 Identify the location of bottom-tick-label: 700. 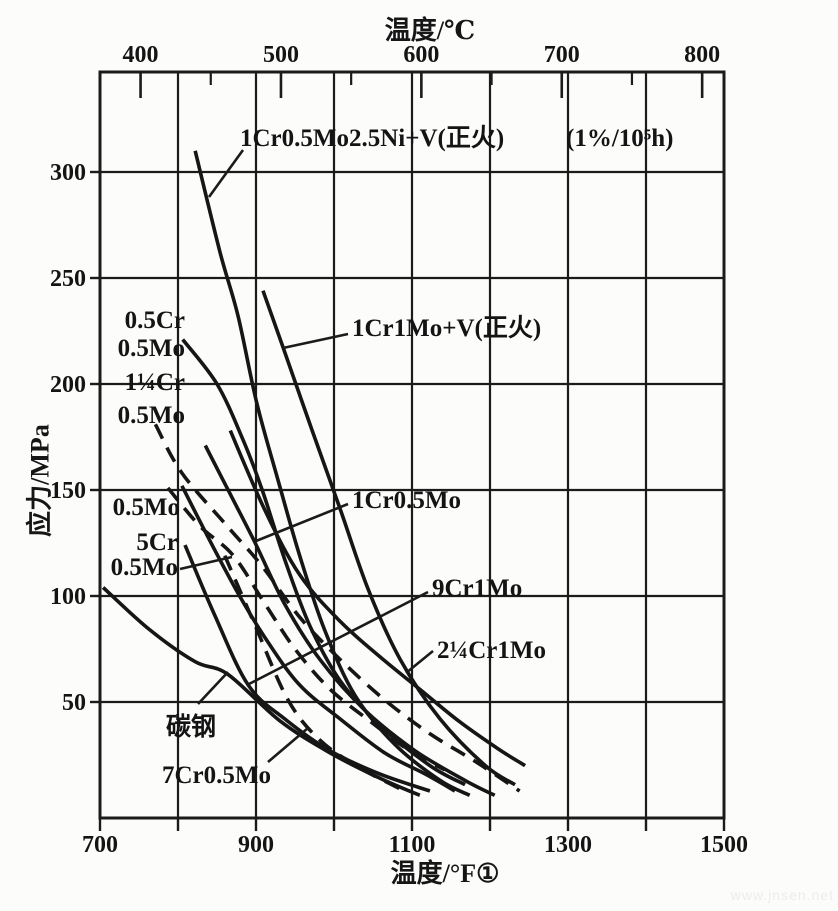
(100, 845).